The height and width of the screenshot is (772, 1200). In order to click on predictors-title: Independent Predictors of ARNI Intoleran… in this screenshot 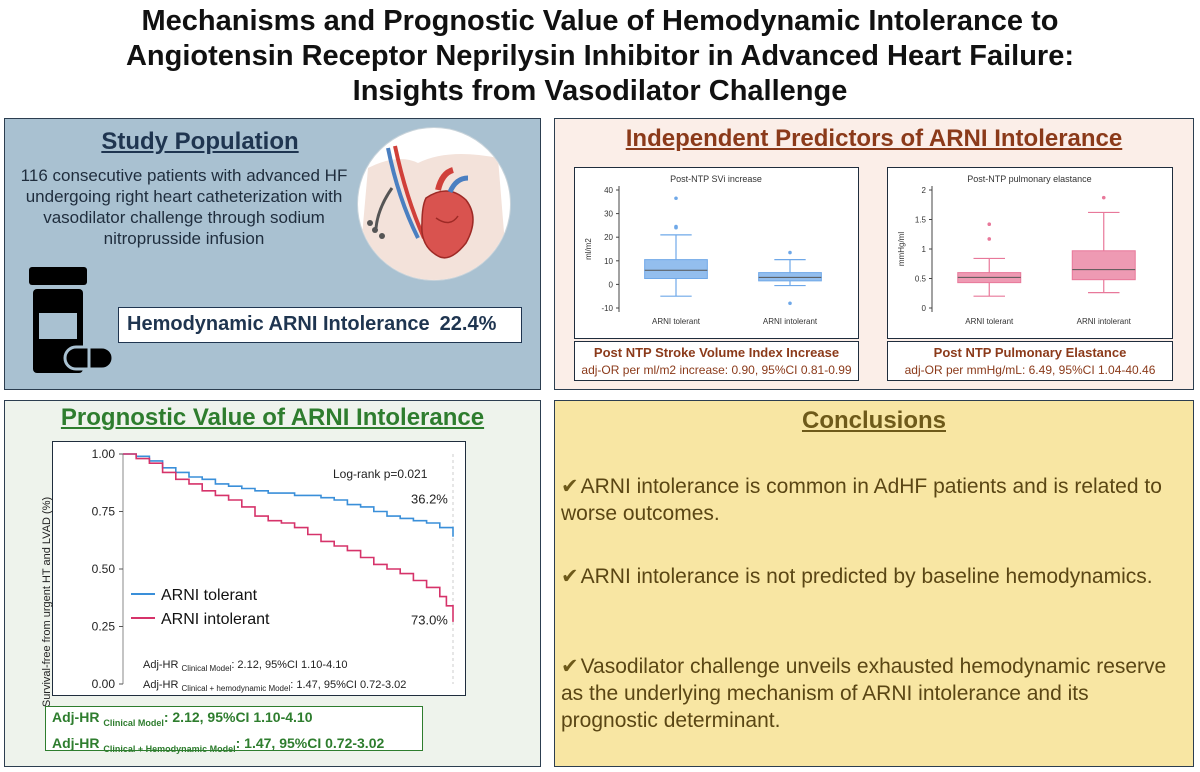, I will do `click(874, 138)`.